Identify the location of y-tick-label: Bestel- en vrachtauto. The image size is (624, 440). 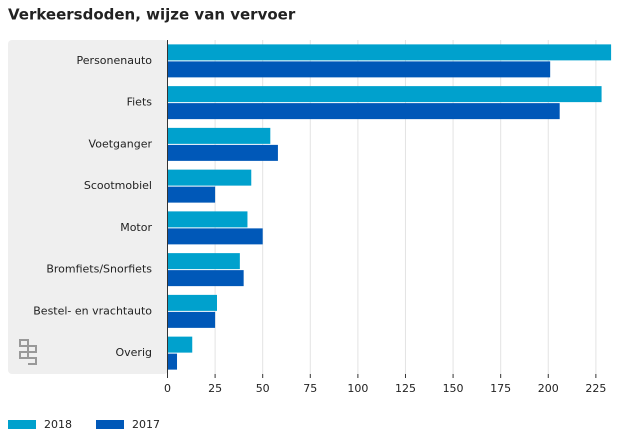
(92, 310).